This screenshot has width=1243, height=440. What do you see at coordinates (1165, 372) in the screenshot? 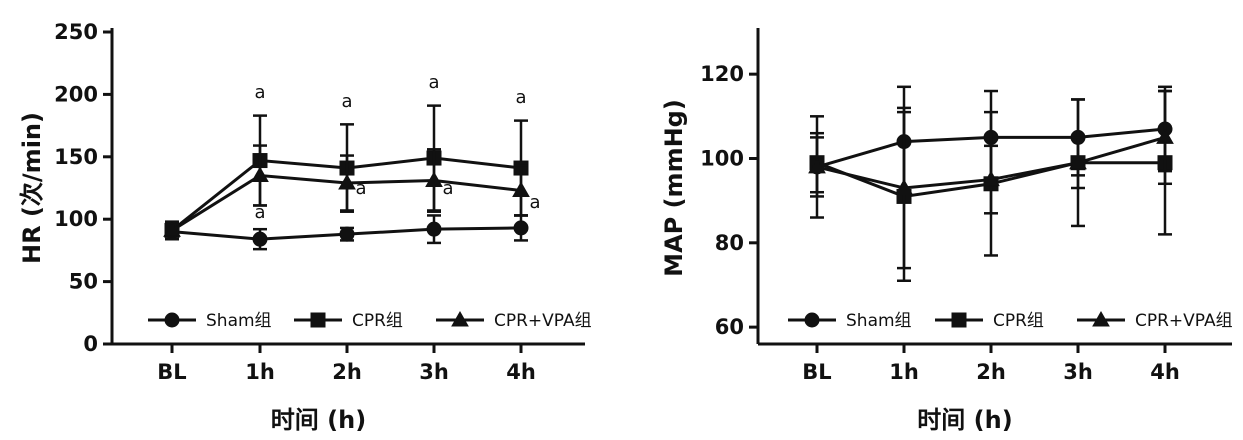
I see `map-x-tick-label: 4h` at bounding box center [1165, 372].